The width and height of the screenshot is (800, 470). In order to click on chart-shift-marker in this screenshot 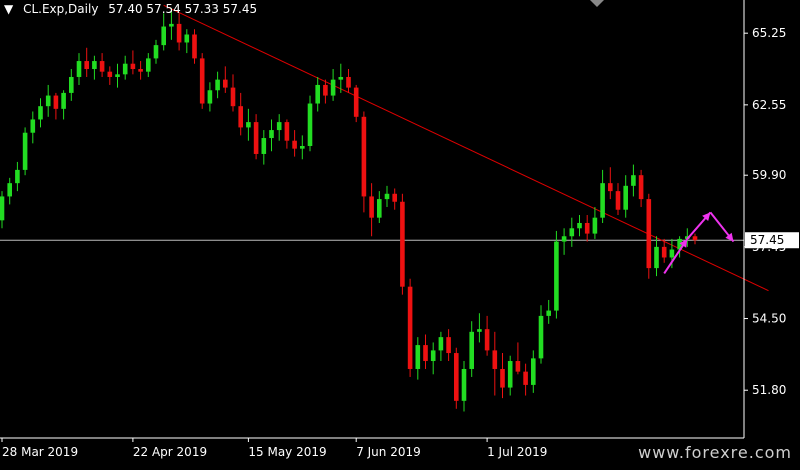, I will do `click(597, 3)`.